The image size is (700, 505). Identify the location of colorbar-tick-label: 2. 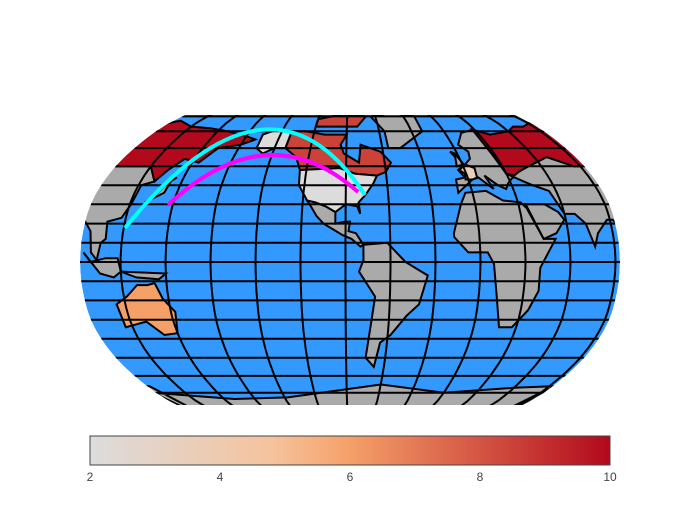
(90, 477).